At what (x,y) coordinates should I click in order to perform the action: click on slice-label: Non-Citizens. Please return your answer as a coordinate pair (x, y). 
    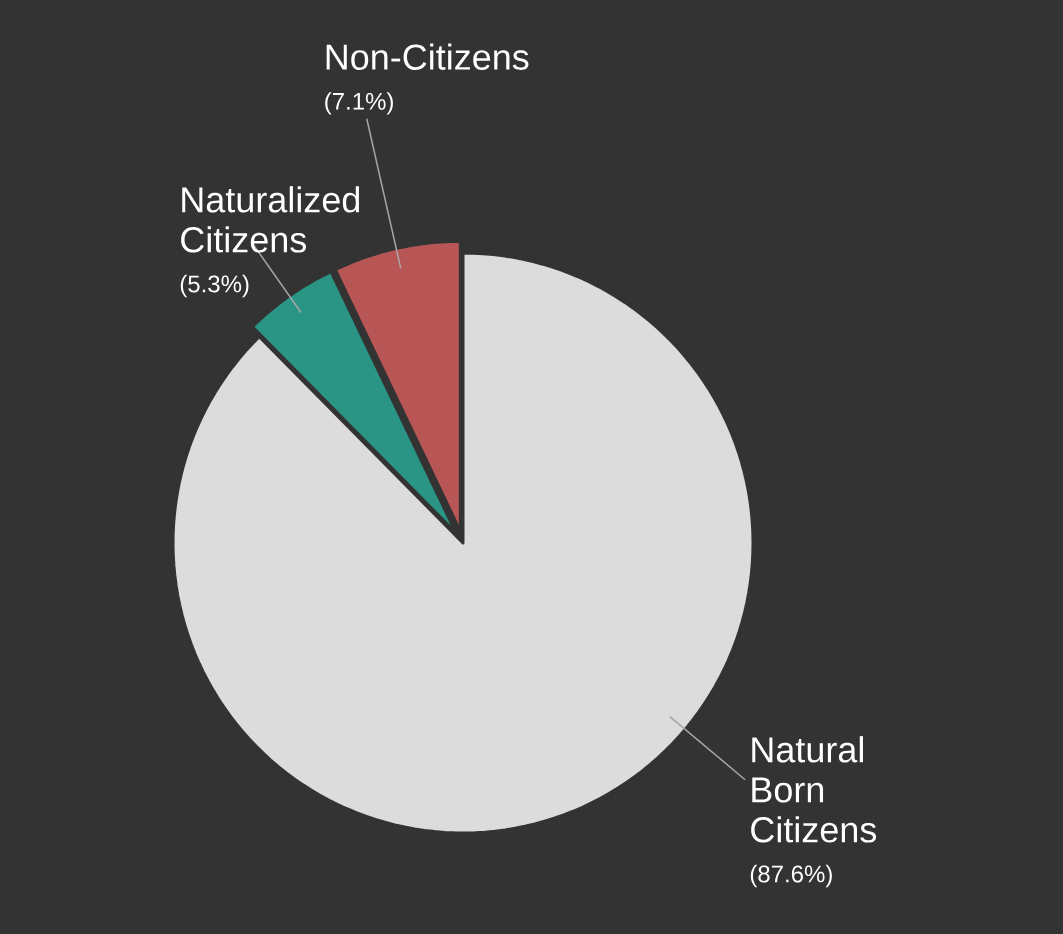
    Looking at the image, I should click on (427, 56).